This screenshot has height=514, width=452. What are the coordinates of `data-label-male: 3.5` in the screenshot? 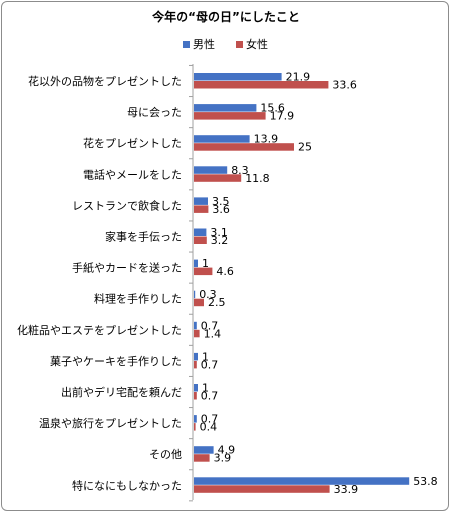 It's located at (221, 201).